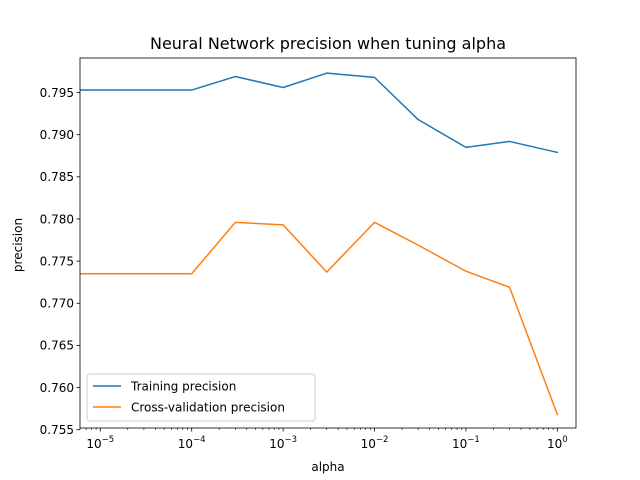 The width and height of the screenshot is (640, 480). Describe the element at coordinates (57, 135) in the screenshot. I see `y-tick-label-7: 0.790` at that location.